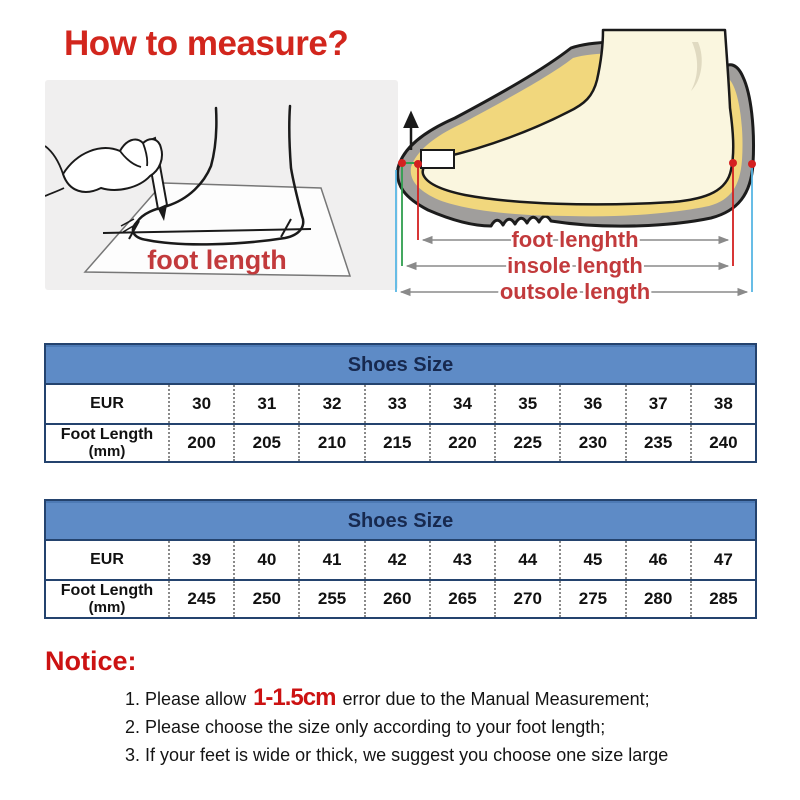  Describe the element at coordinates (461, 560) in the screenshot. I see `size-cell: 43` at that location.